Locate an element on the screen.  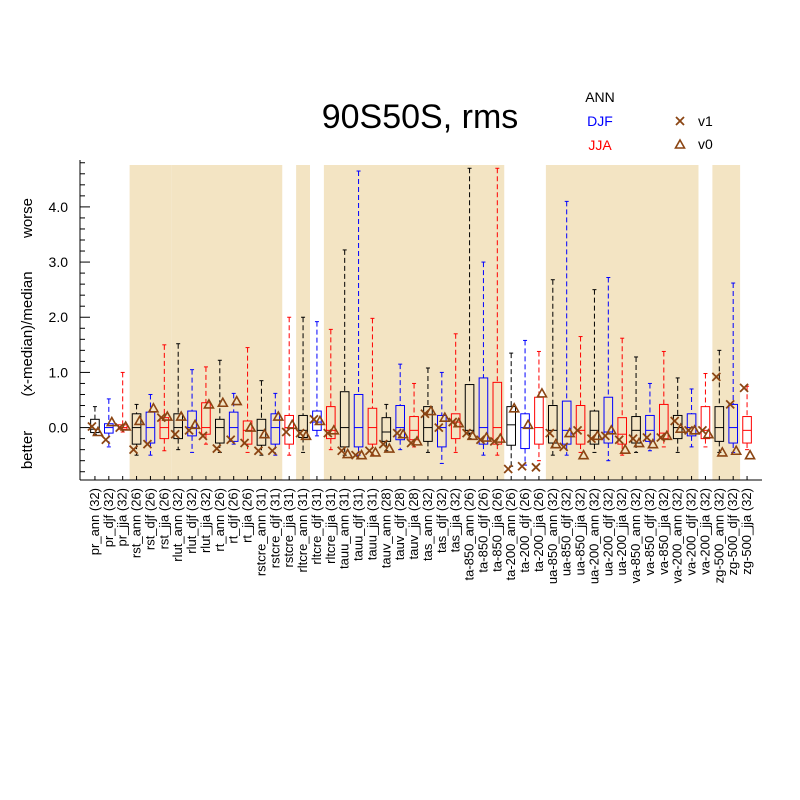
x-tick-label-23: tauv_jja (28) is located at coordinates (413, 524).